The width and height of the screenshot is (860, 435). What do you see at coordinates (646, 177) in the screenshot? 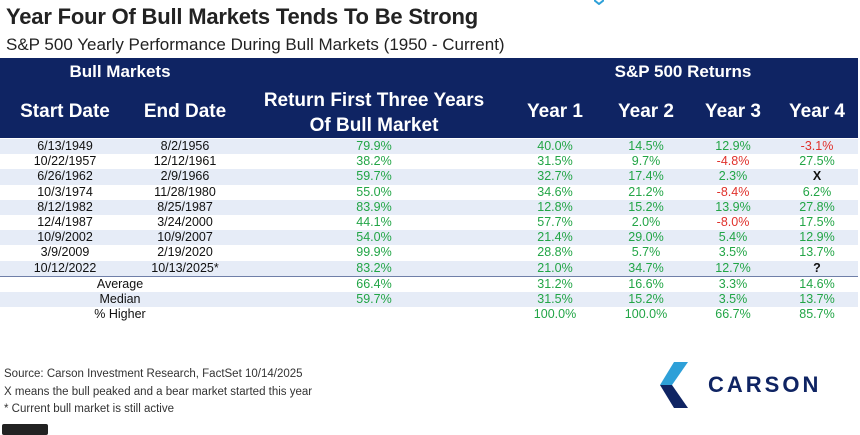
I see `cell-year-2: 17.4%` at bounding box center [646, 177].